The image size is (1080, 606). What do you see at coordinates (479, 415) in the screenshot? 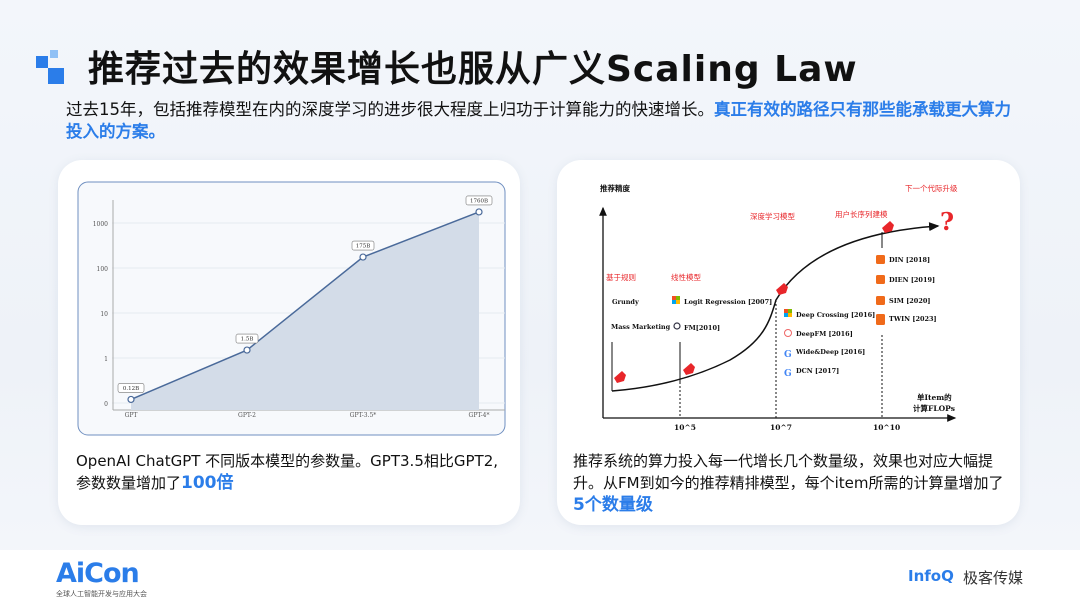
I see `x-tick-label: GPT-4*` at bounding box center [479, 415].